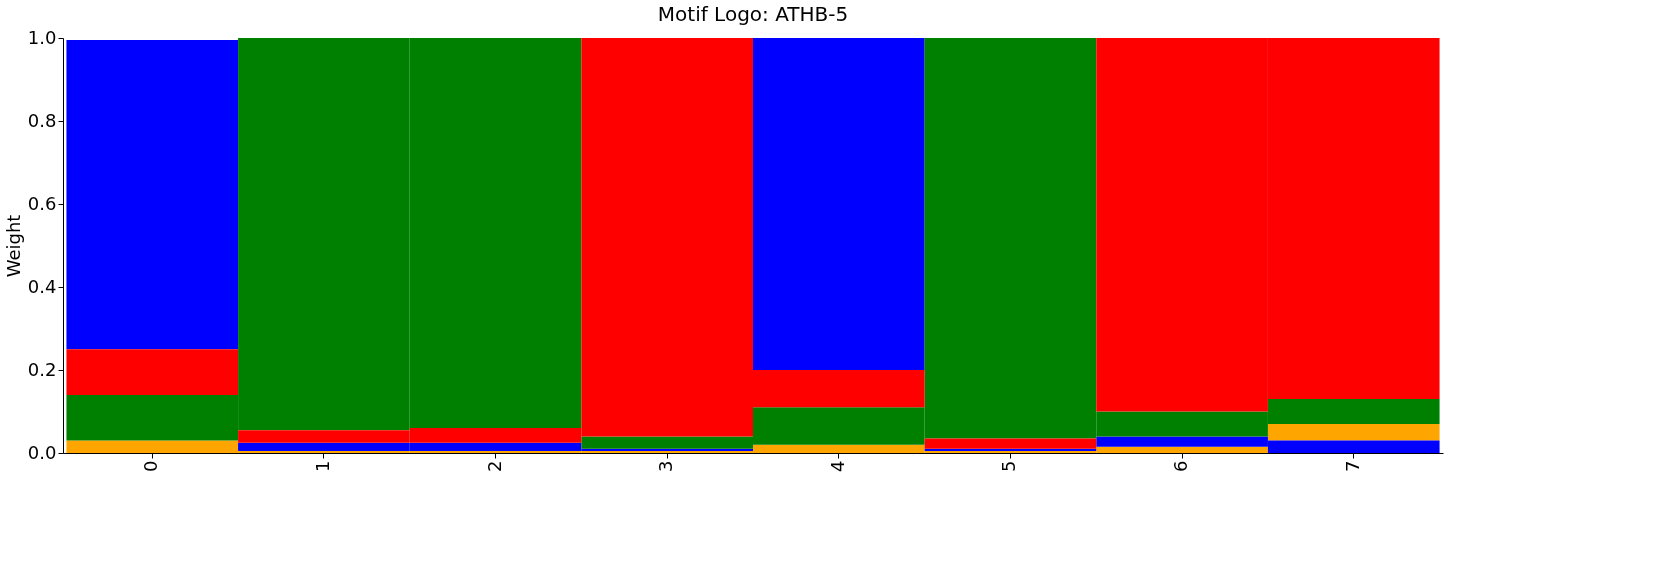  I want to click on x-tick-label: 5, so click(1009, 466).